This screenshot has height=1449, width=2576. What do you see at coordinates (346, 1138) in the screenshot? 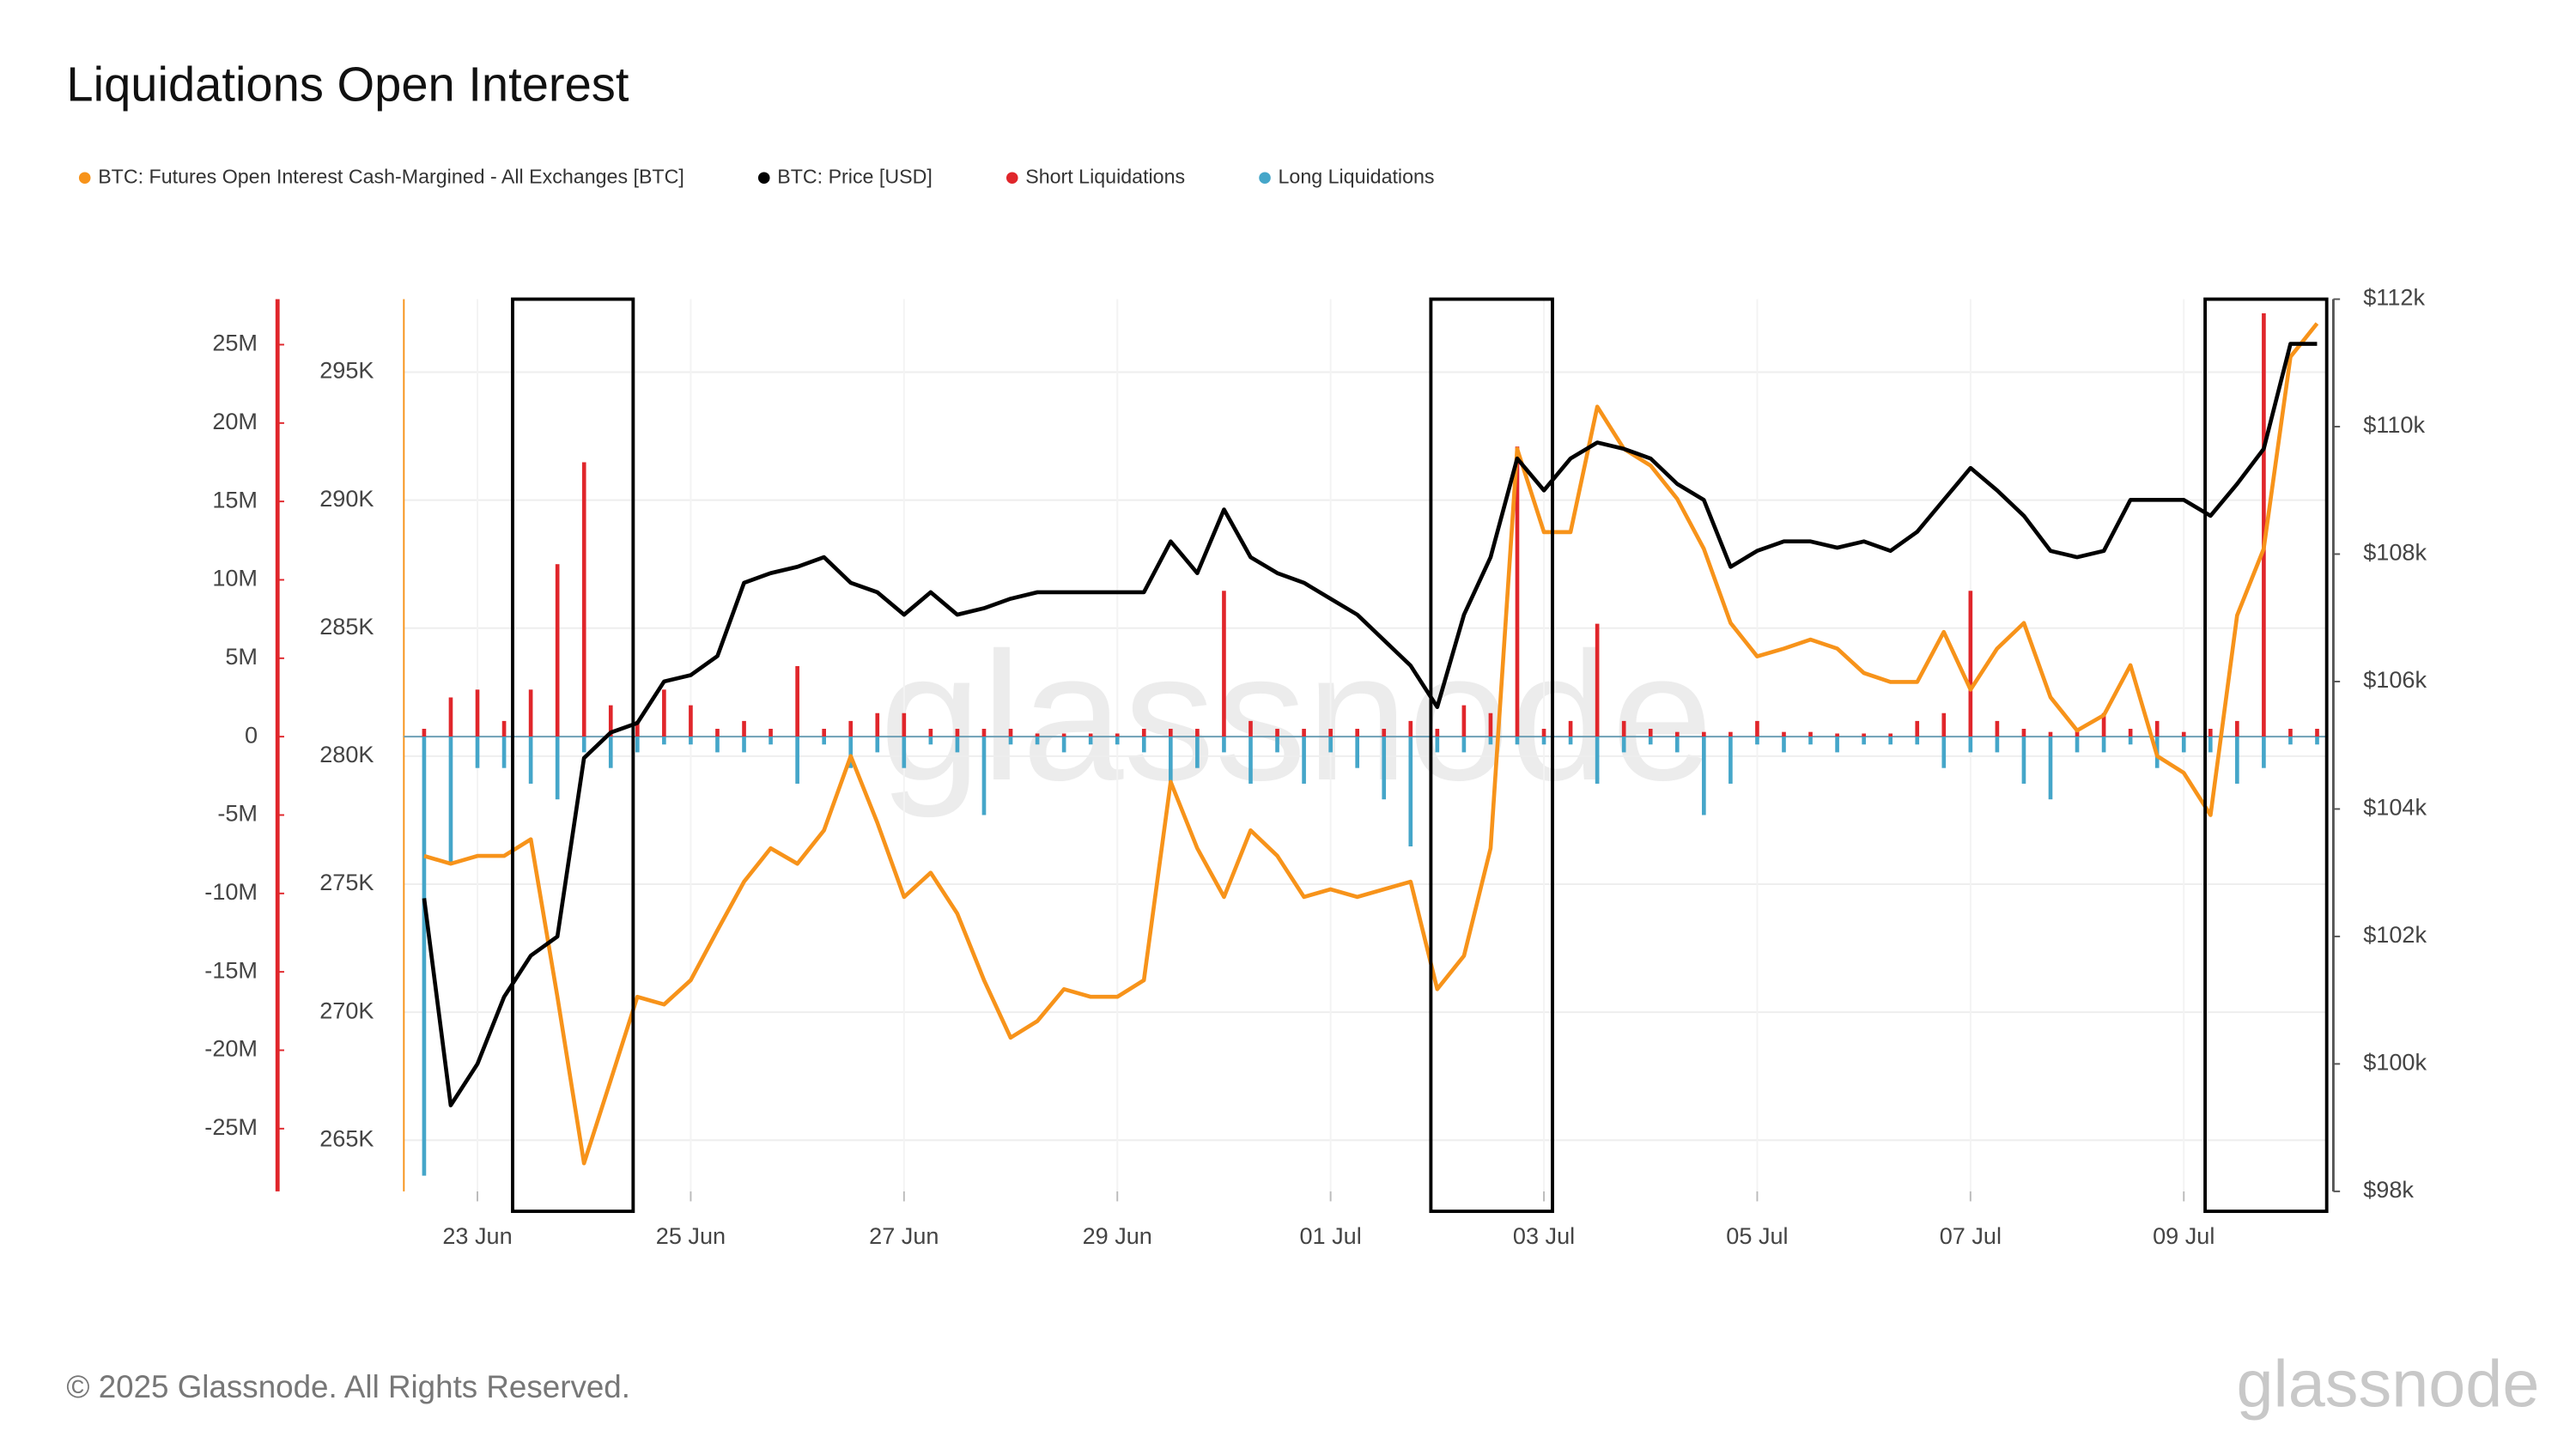
I see `y3-tick-label: 265K` at bounding box center [346, 1138].